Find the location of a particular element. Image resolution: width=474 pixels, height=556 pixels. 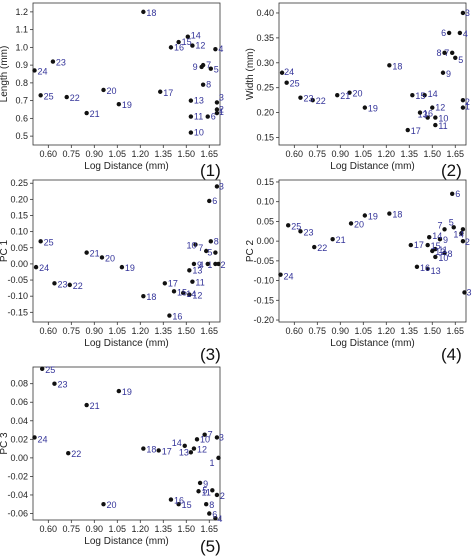

x-tick-label: 0.60 is located at coordinates (49, 529).